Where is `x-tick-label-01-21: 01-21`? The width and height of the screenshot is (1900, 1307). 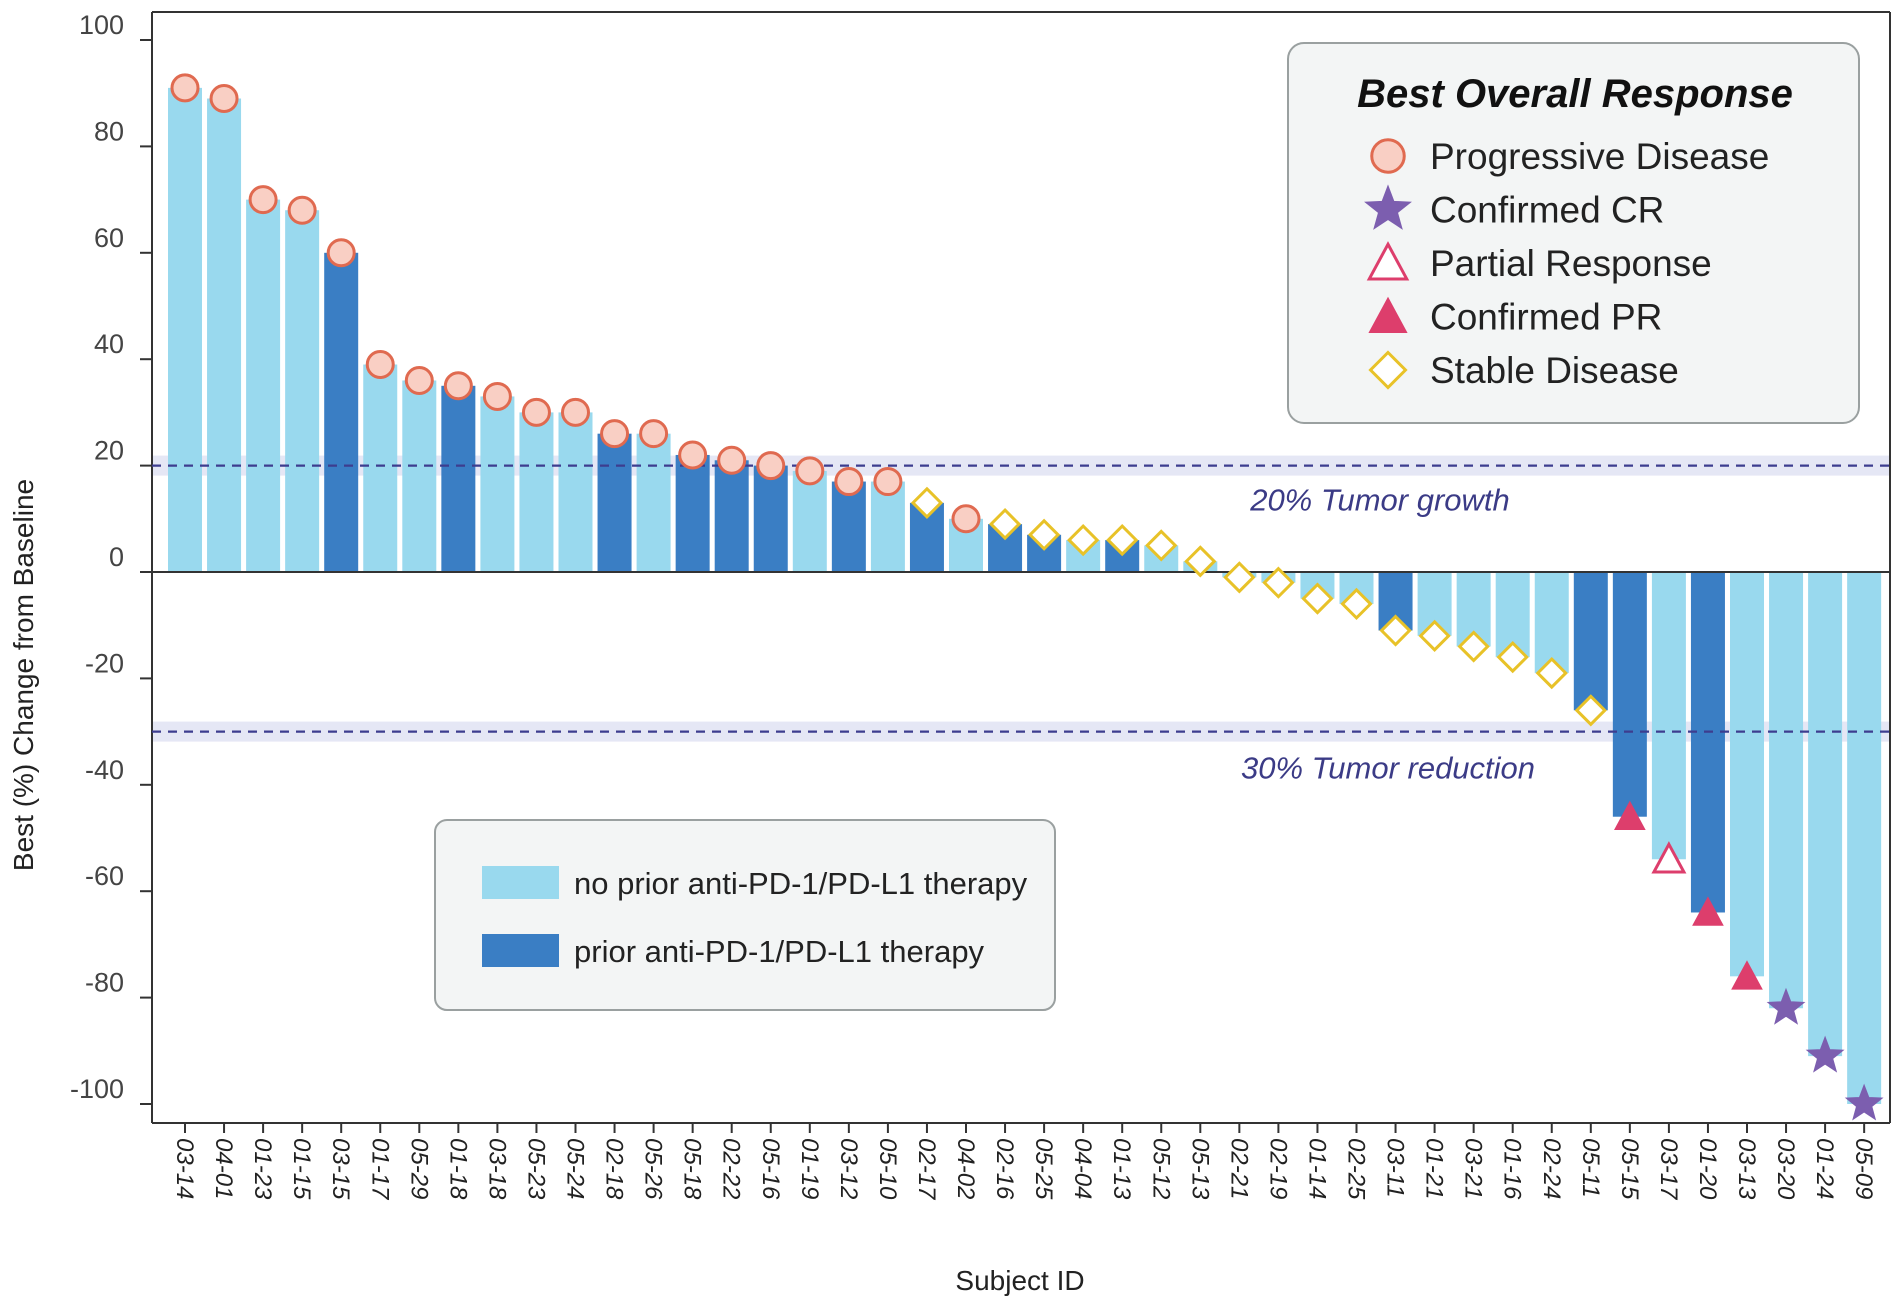
x-tick-label-01-21: 01-21 is located at coordinates (1434, 1168).